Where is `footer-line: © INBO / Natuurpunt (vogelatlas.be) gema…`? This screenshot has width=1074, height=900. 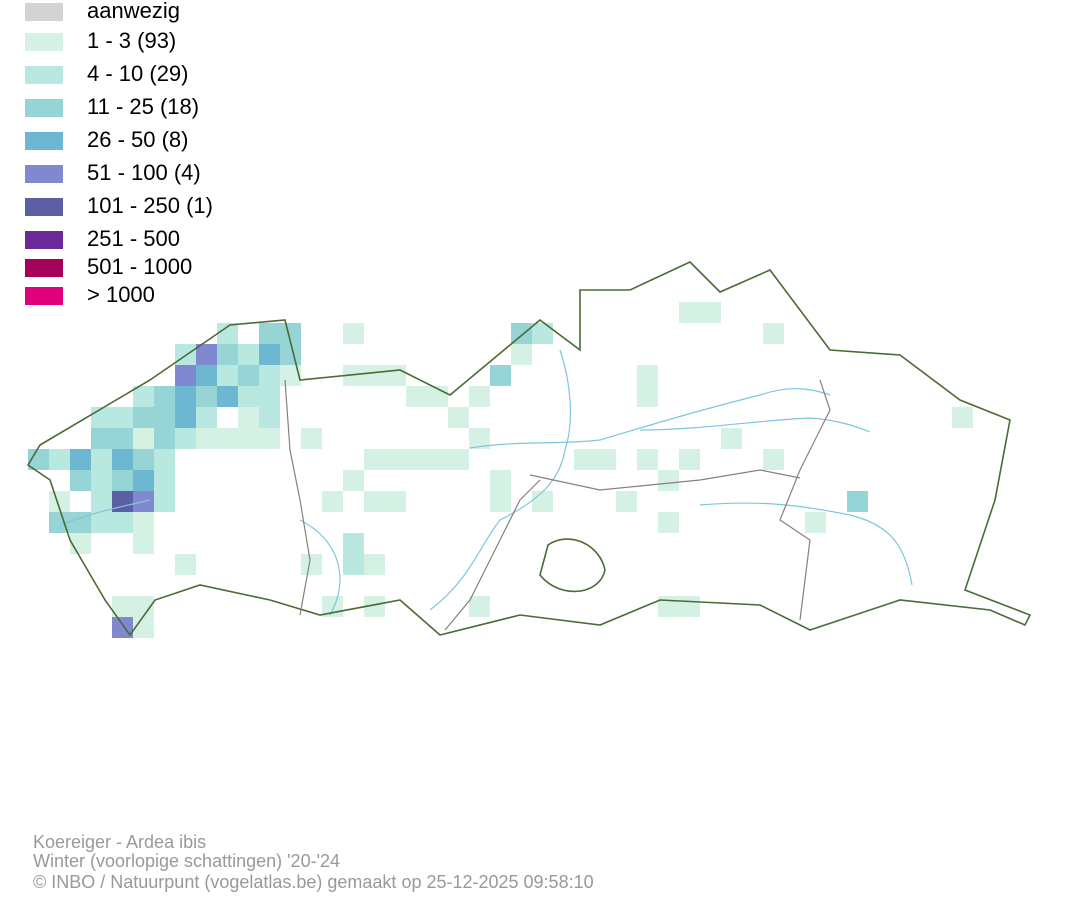 footer-line: © INBO / Natuurpunt (vogelatlas.be) gema… is located at coordinates (313, 882).